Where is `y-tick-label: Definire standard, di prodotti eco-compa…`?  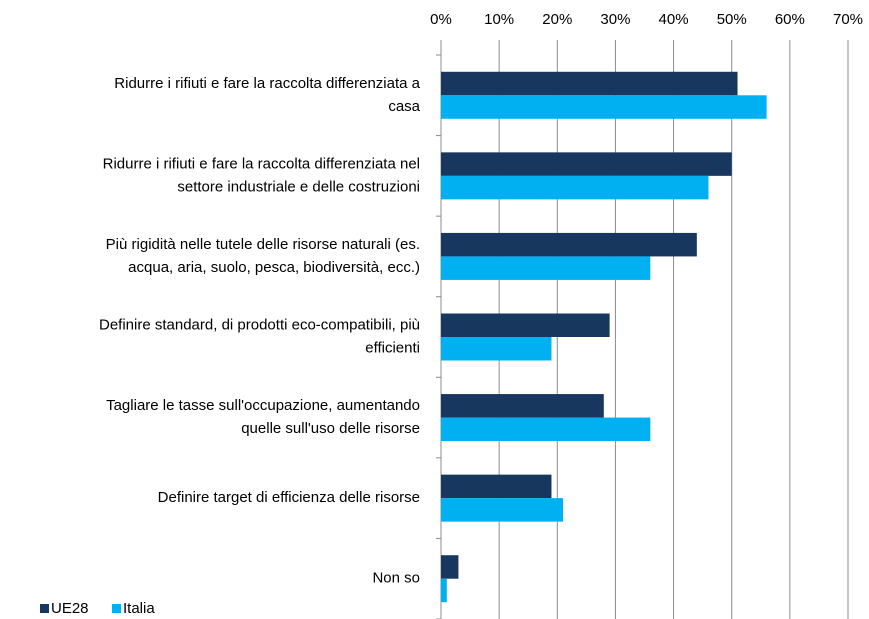 y-tick-label: Definire standard, di prodotti eco-compa… is located at coordinates (259, 324).